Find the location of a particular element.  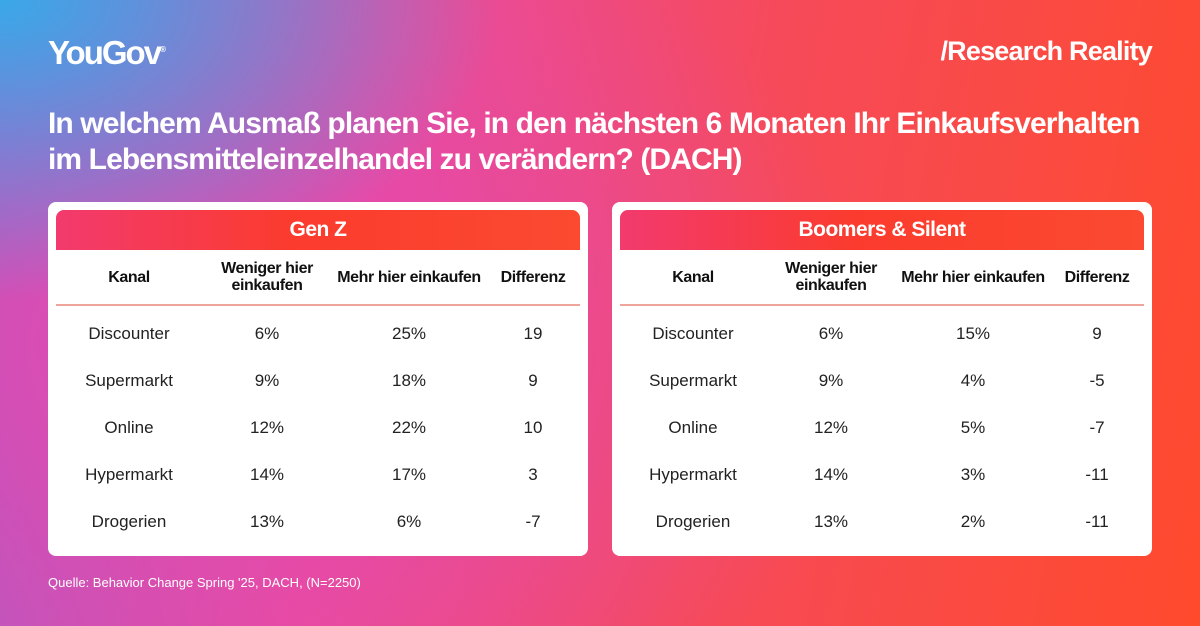

table-row: Hypermarkt 14% 3% -11 is located at coordinates (882, 474).